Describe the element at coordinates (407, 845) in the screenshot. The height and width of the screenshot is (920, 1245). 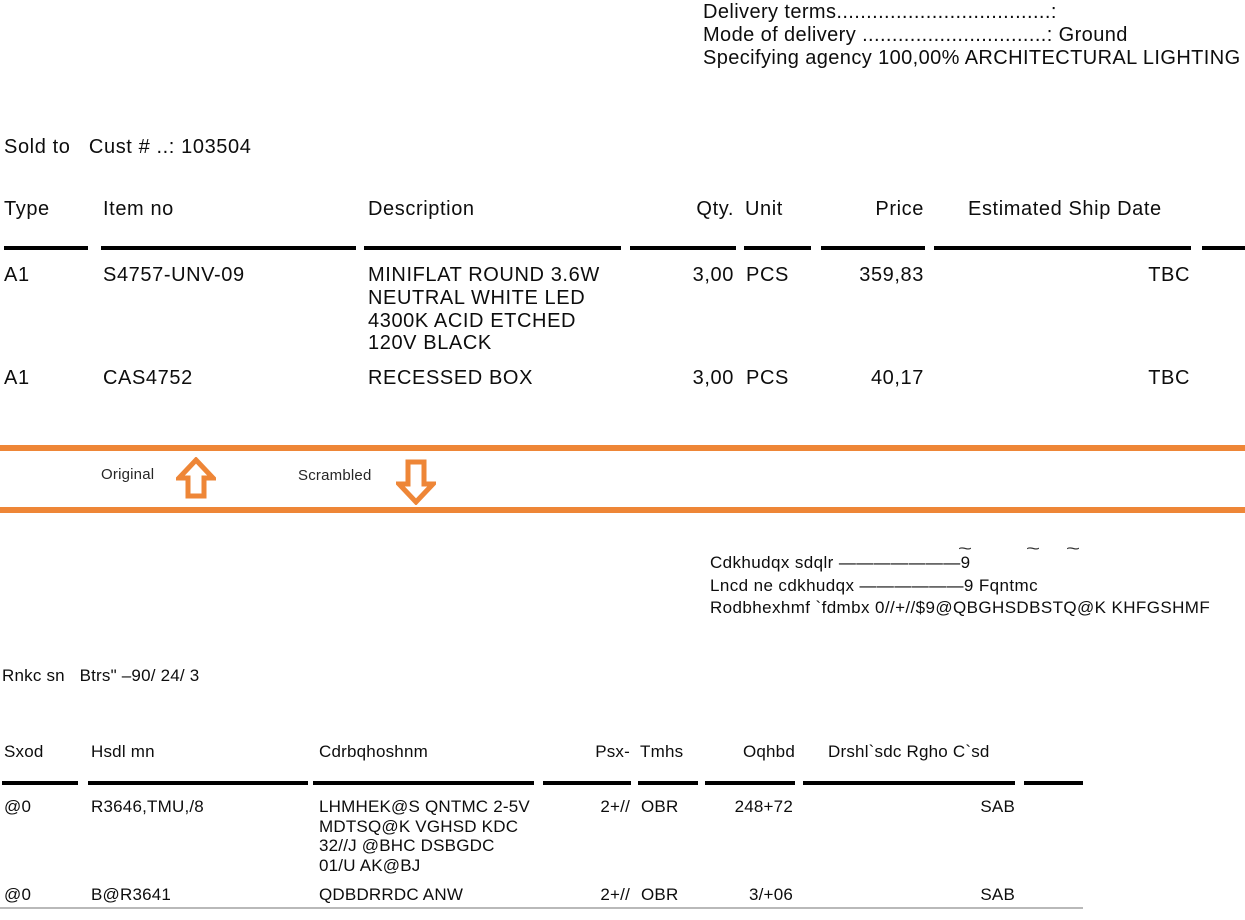
I see `description-line: 32//J @BHC DSBGDC` at that location.